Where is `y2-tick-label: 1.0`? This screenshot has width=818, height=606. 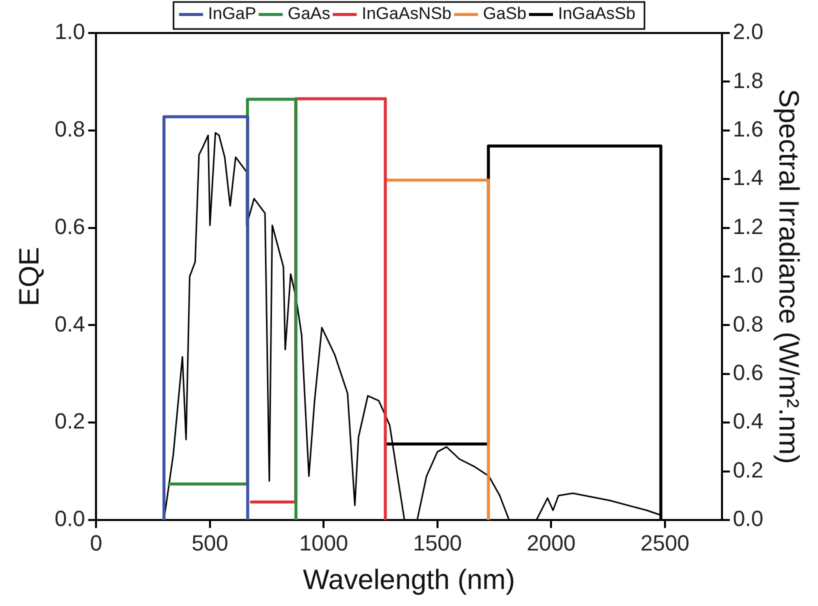 y2-tick-label: 1.0 is located at coordinates (748, 275).